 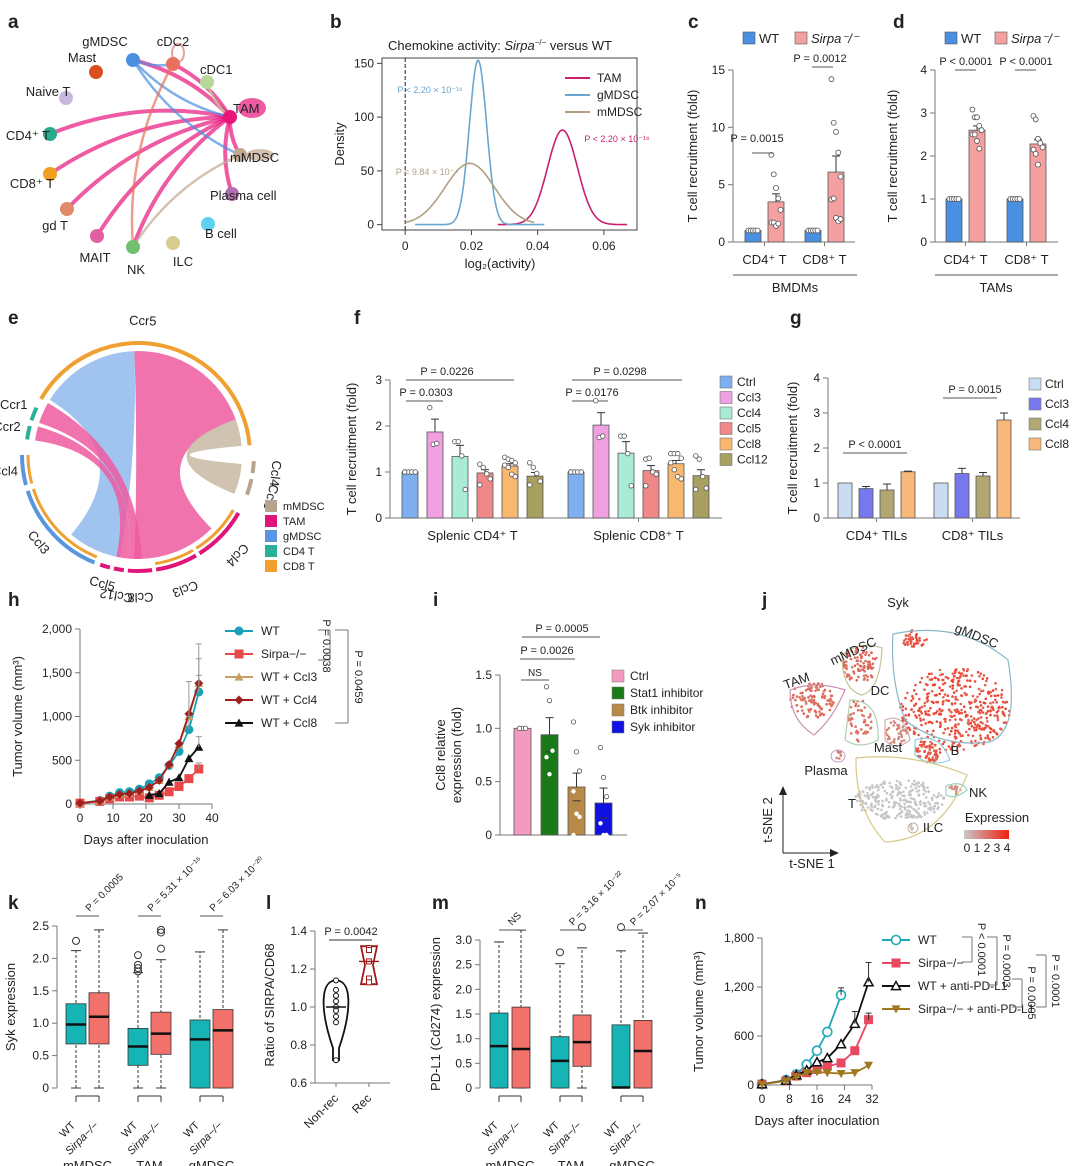 I want to click on c-y-tick-label: 5, so click(x=721, y=185).